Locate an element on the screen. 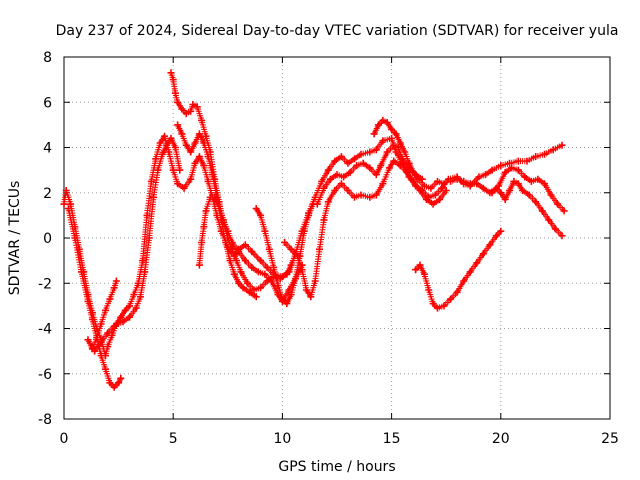 This screenshot has width=640, height=480. y-tick-label: -4 is located at coordinates (45, 330).